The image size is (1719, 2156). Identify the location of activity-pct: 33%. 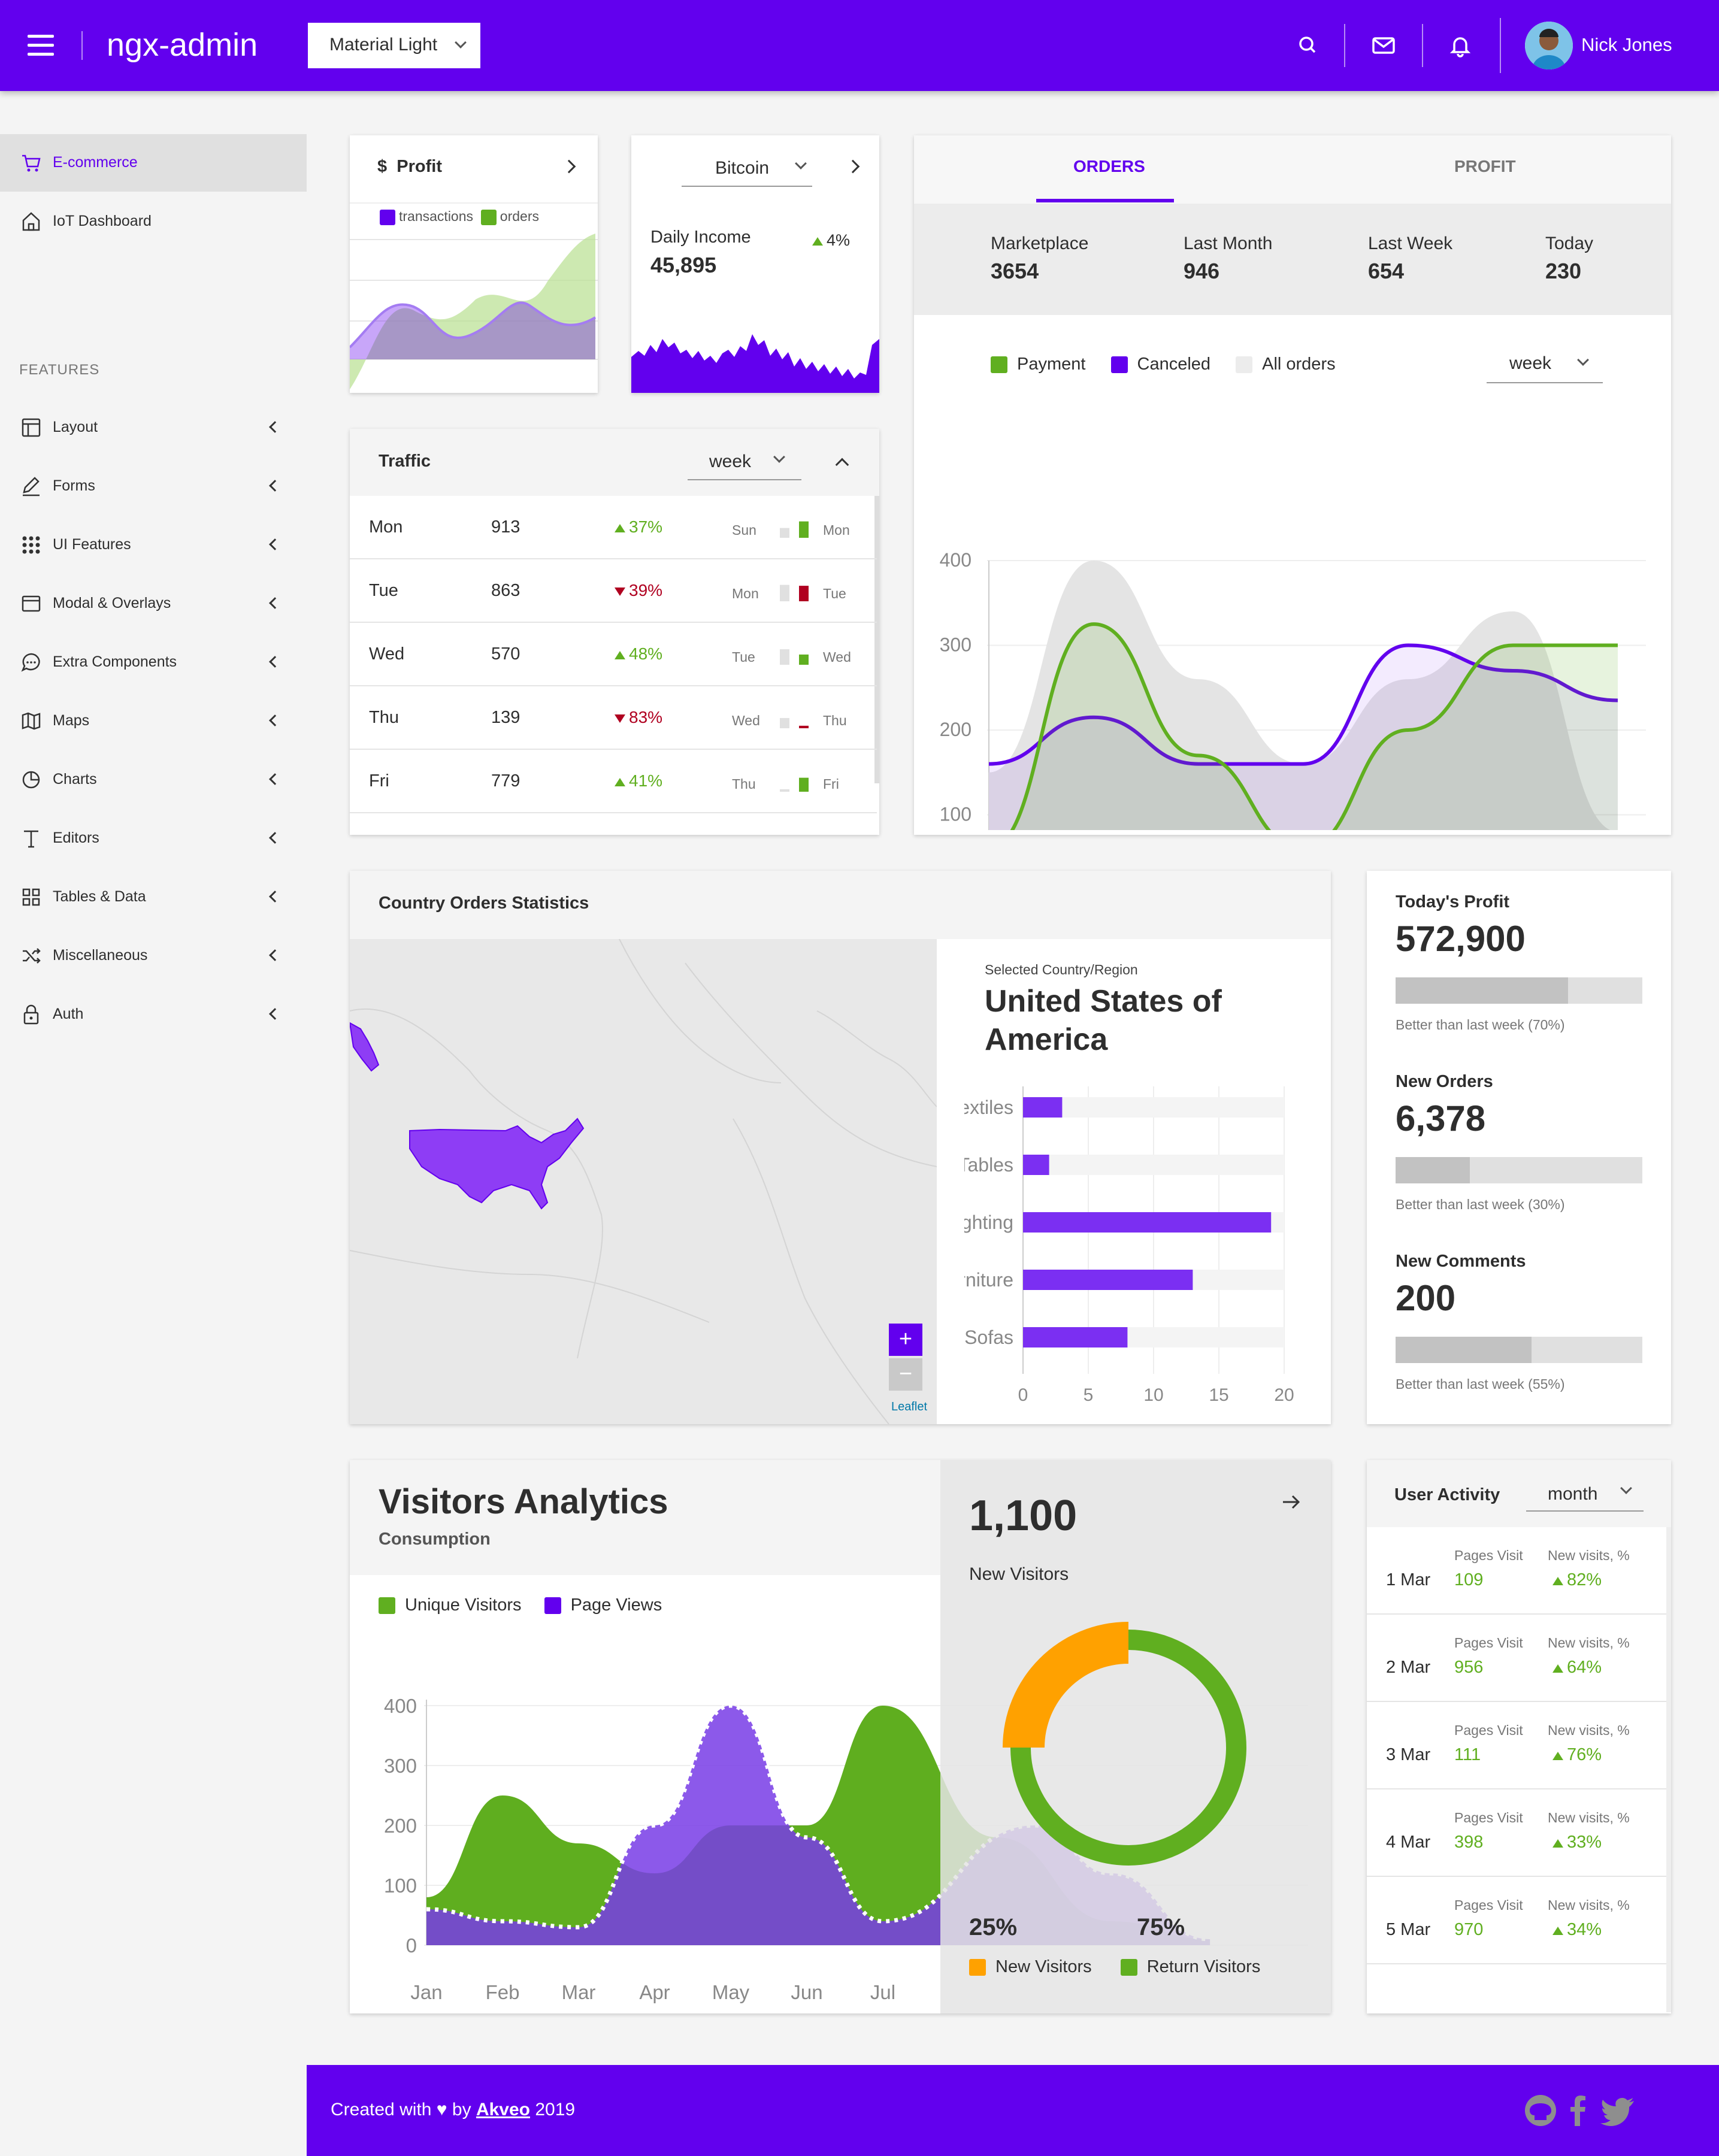
(1577, 1842).